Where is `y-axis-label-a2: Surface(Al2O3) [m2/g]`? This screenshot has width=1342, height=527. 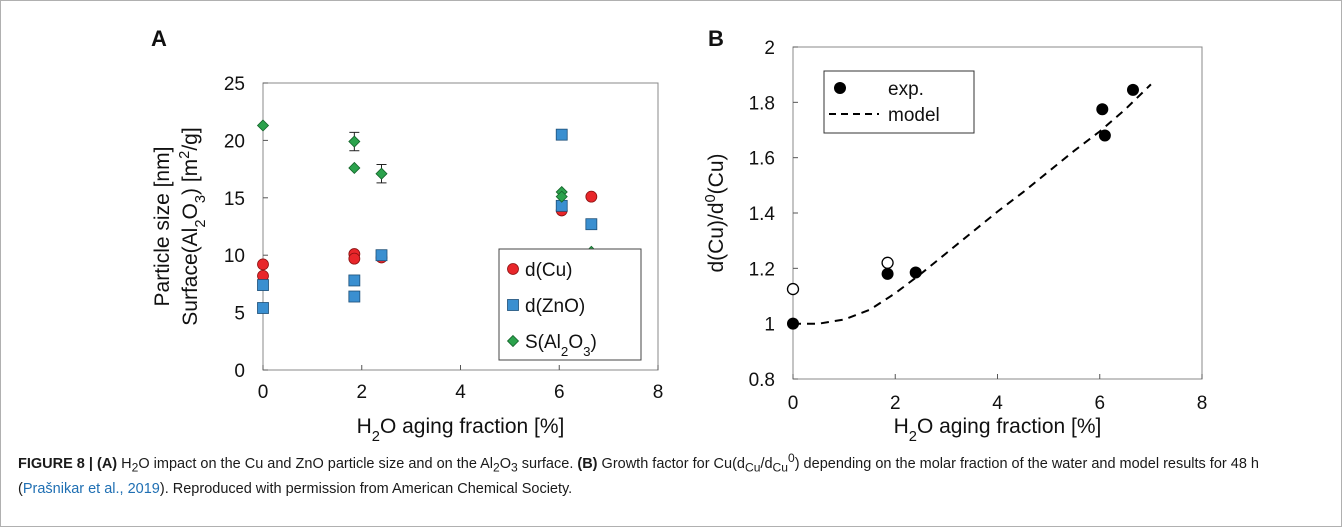 y-axis-label-a2: Surface(Al2O3) [m2/g] is located at coordinates (193, 226).